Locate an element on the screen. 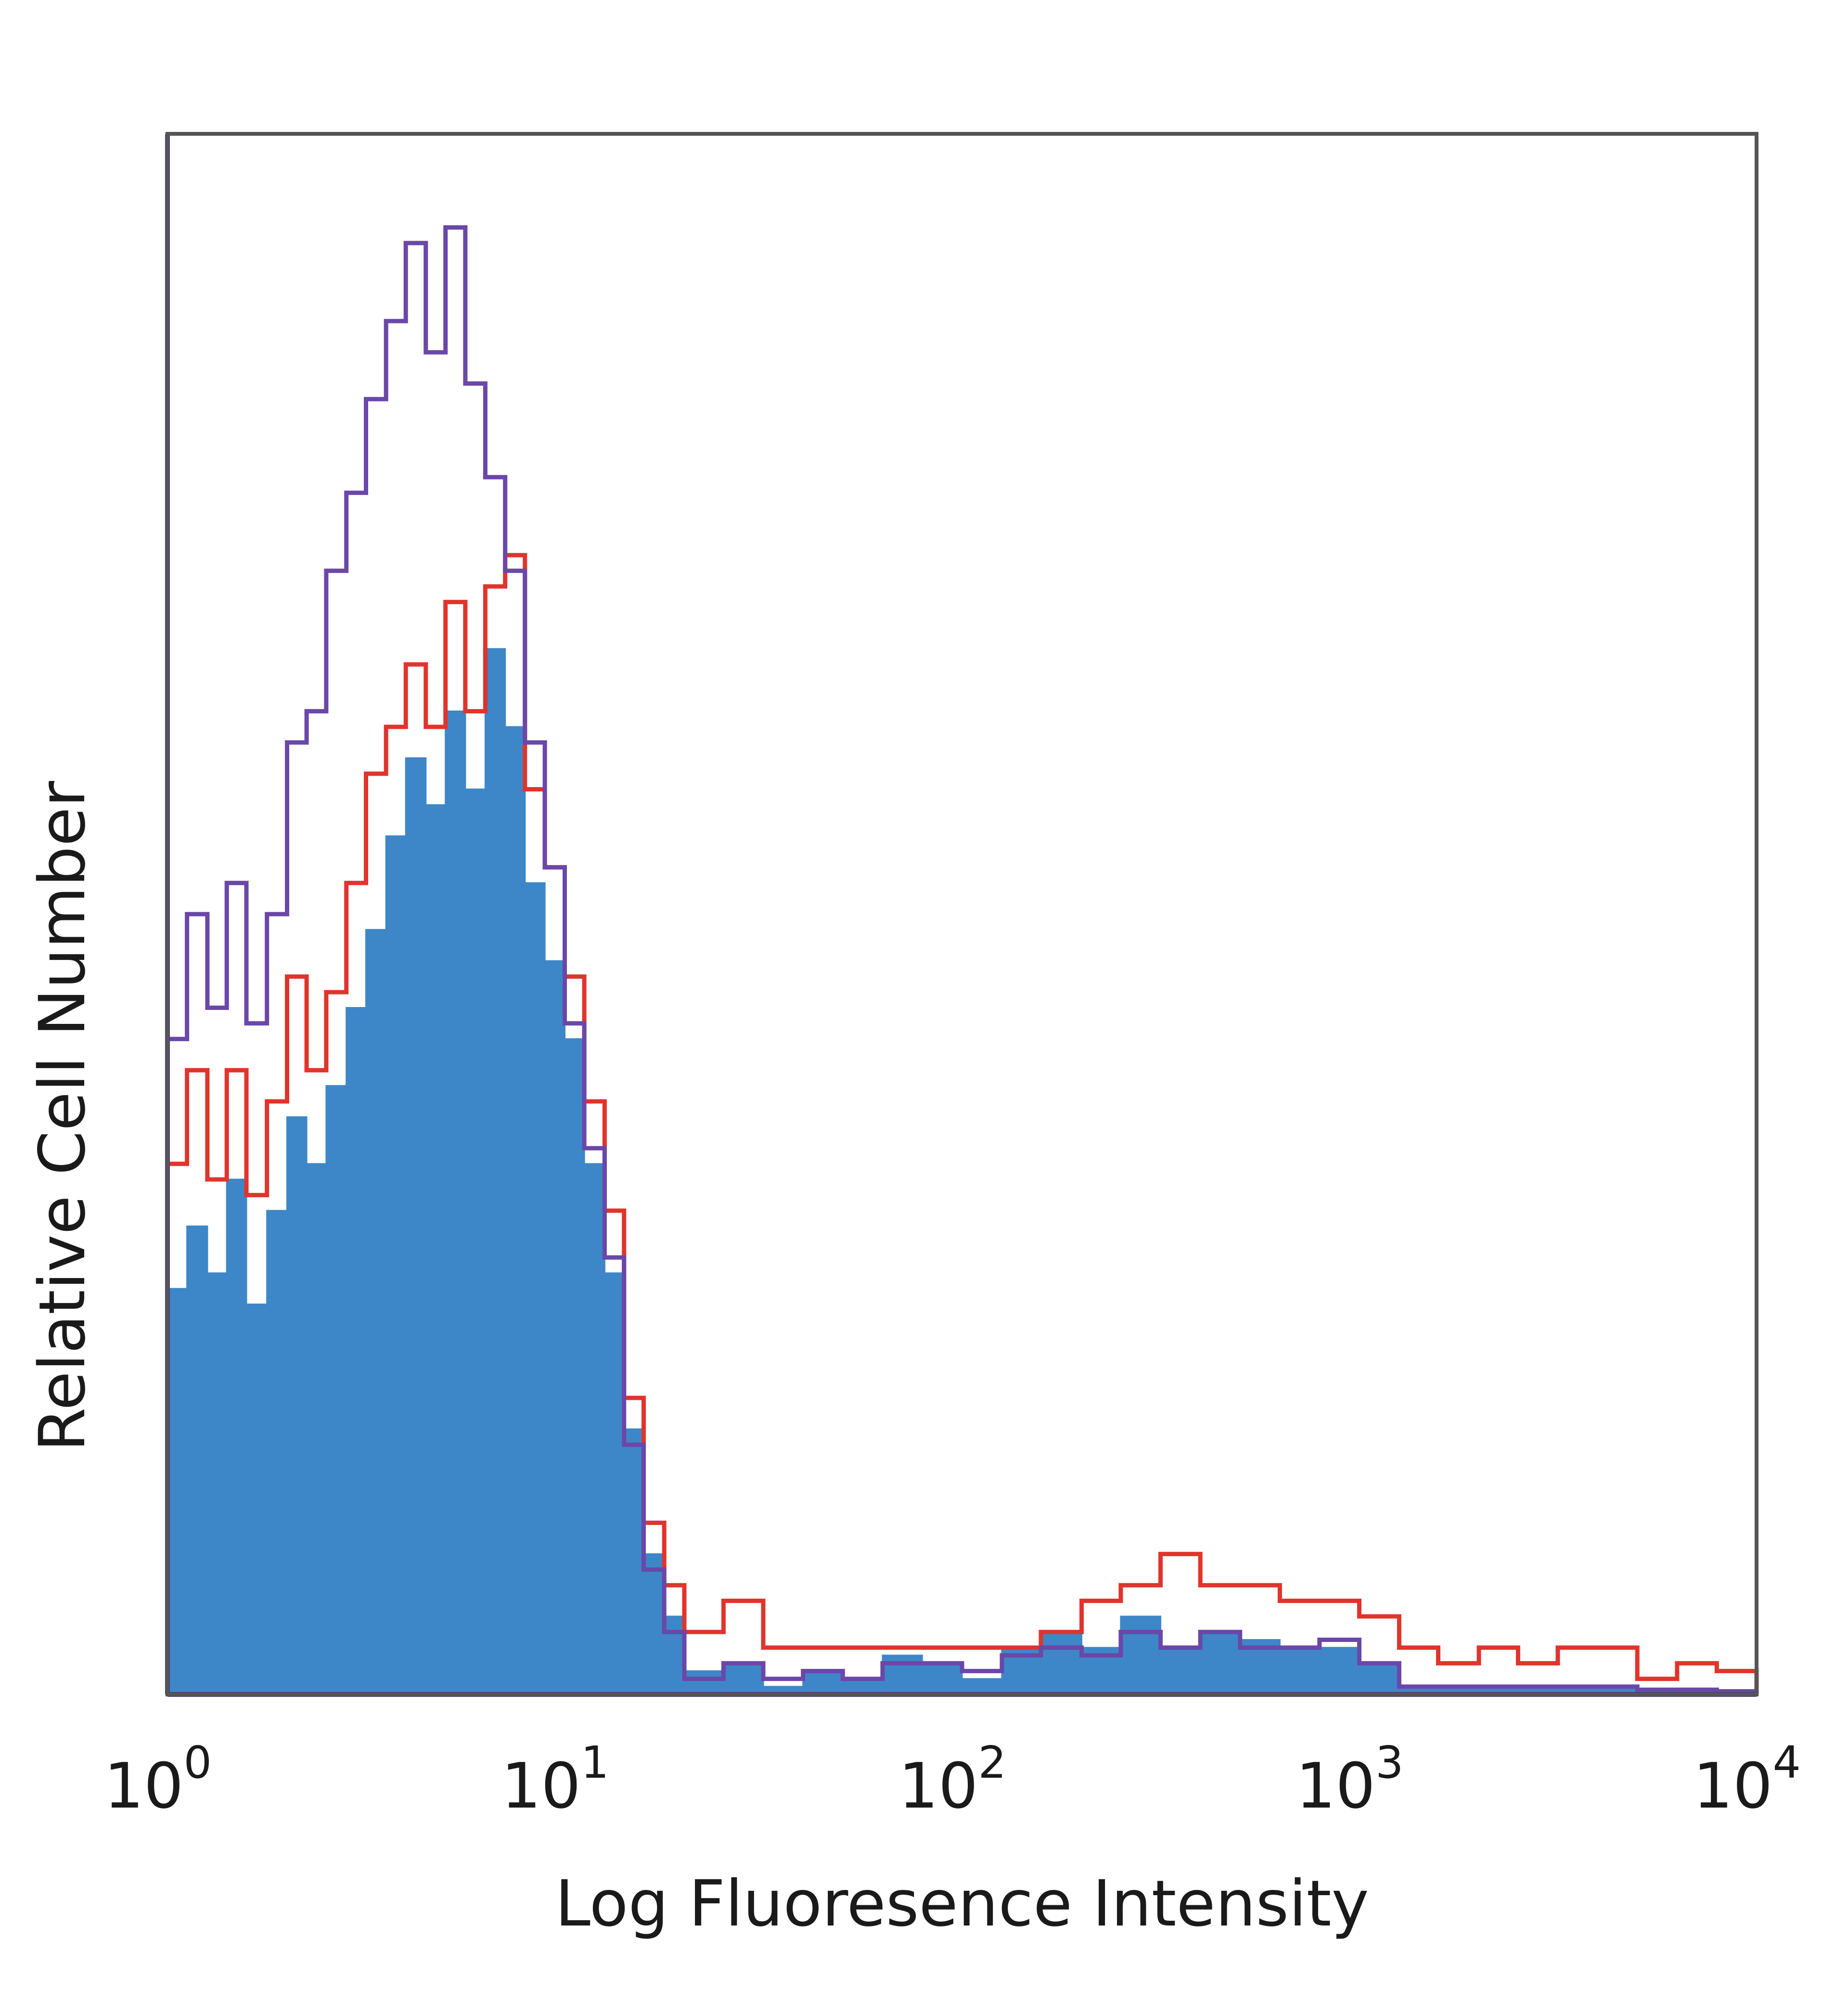 This screenshot has height=2003, width=1848. x-tick-label-0: 10⁰ is located at coordinates (158, 1779).